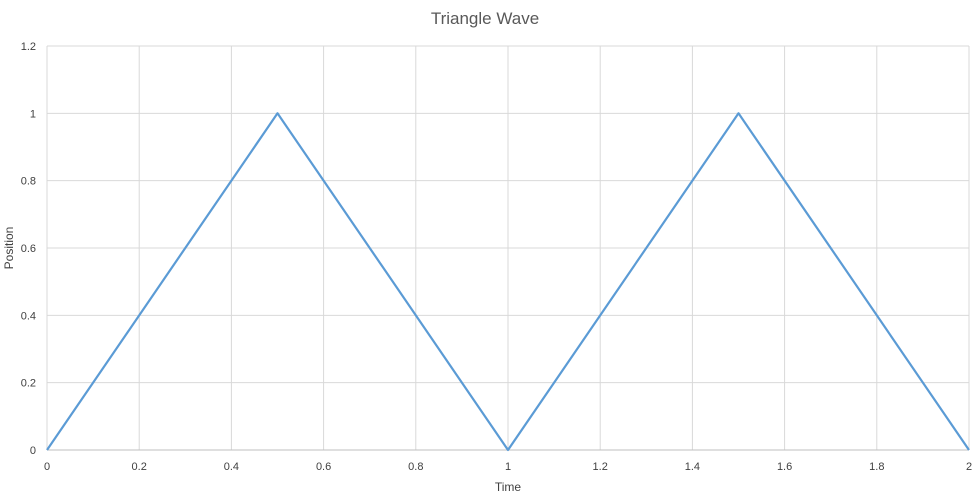  I want to click on y-axis-title: Position, so click(9, 248).